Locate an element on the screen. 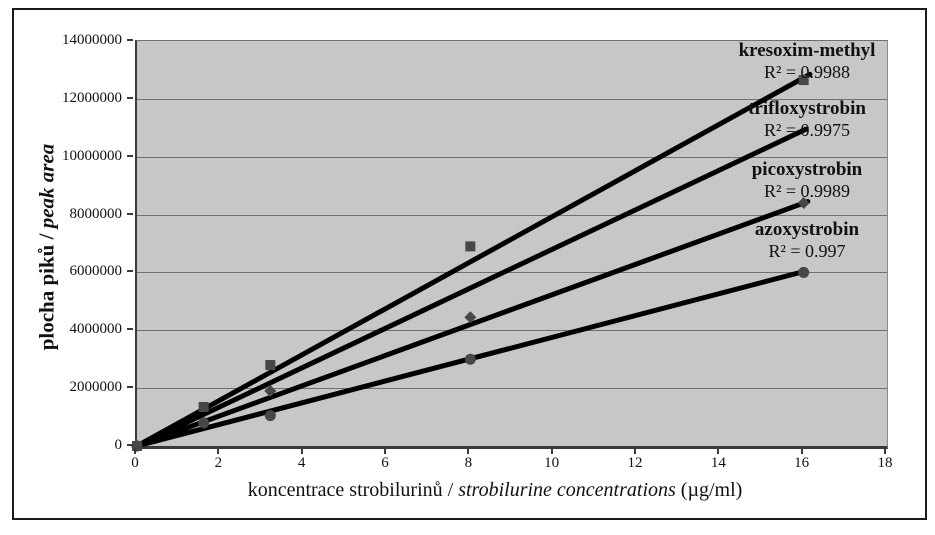  series-label-kresoxim-methyl: kresoxim-methyl R² = 0.9988 is located at coordinates (807, 62).